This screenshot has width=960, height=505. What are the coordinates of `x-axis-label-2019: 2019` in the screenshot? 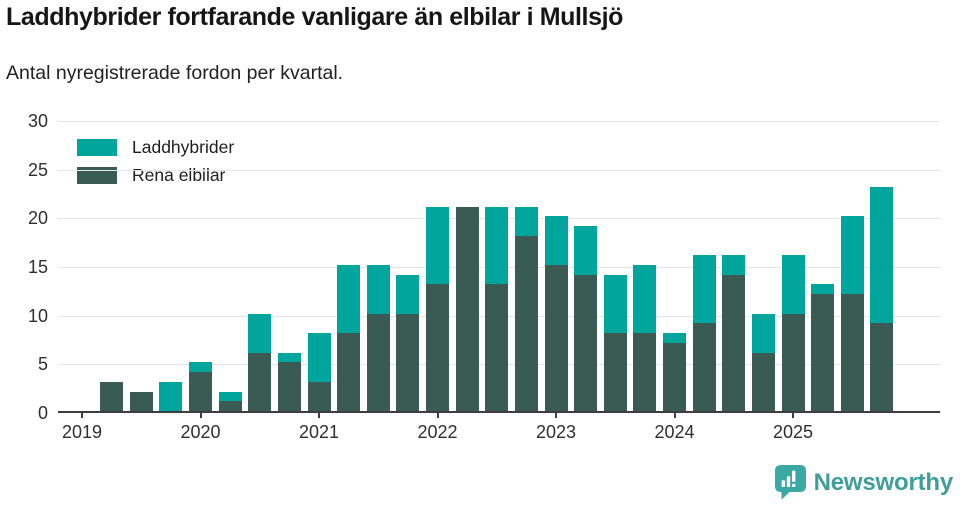 It's located at (82, 432).